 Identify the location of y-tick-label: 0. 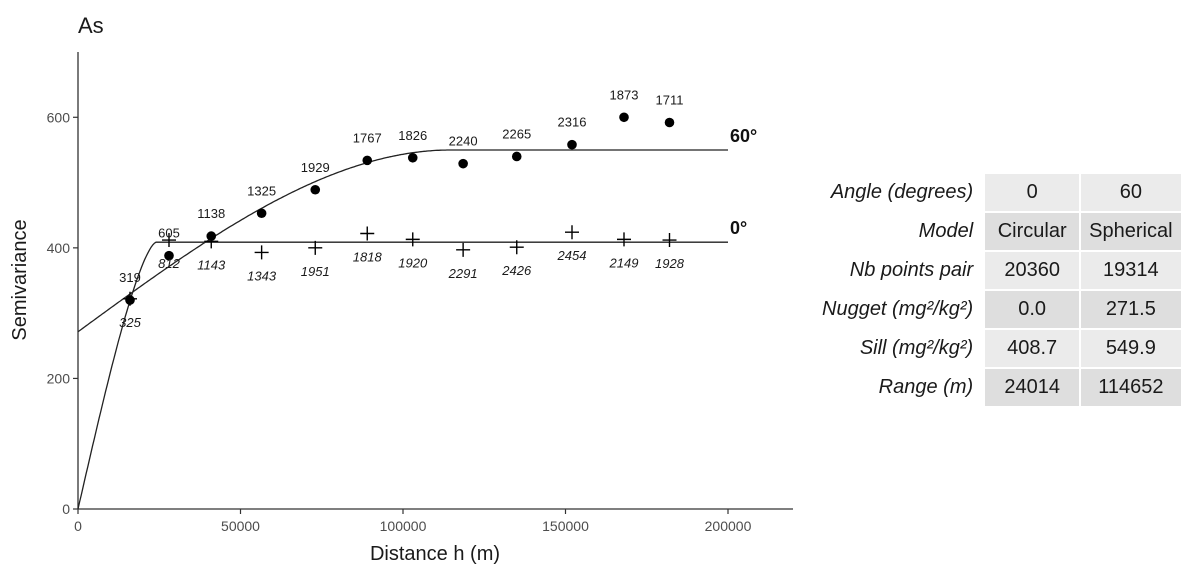
(66, 509).